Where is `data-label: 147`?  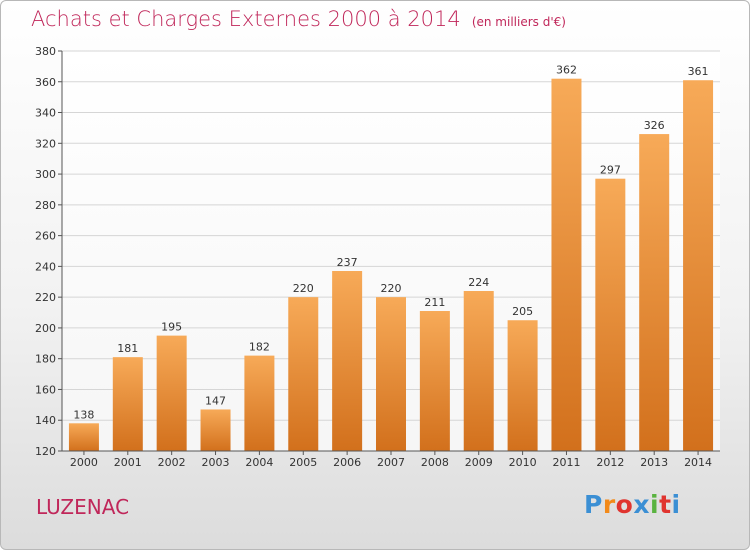
data-label: 147 is located at coordinates (215, 400).